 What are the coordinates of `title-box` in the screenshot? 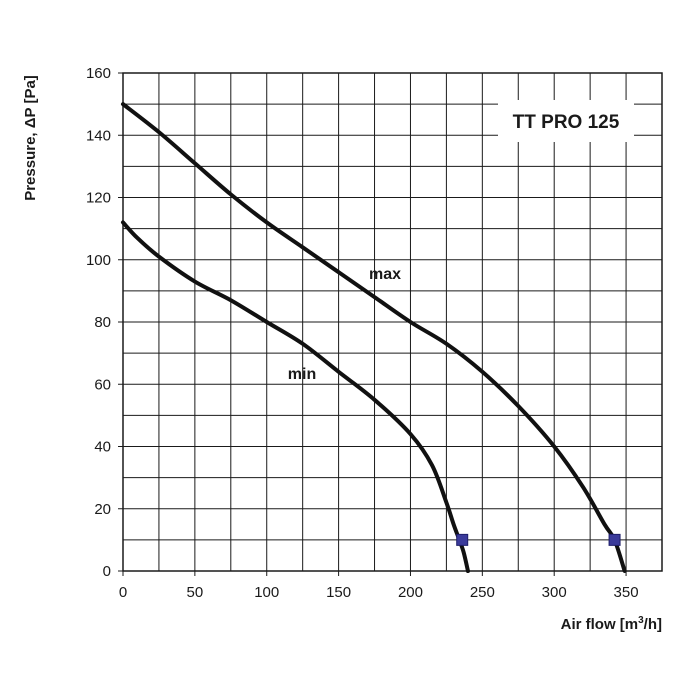 It's located at (566, 121).